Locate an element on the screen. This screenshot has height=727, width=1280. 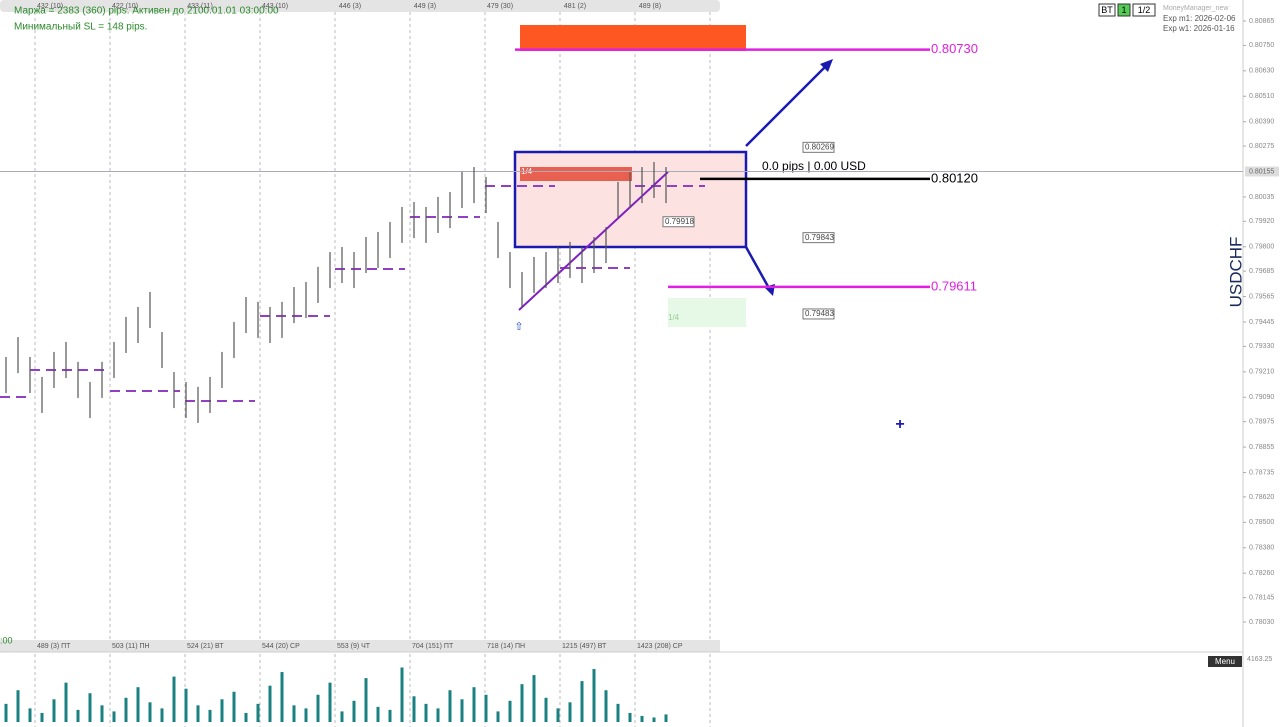
level-label: 0.79611 is located at coordinates (954, 285).